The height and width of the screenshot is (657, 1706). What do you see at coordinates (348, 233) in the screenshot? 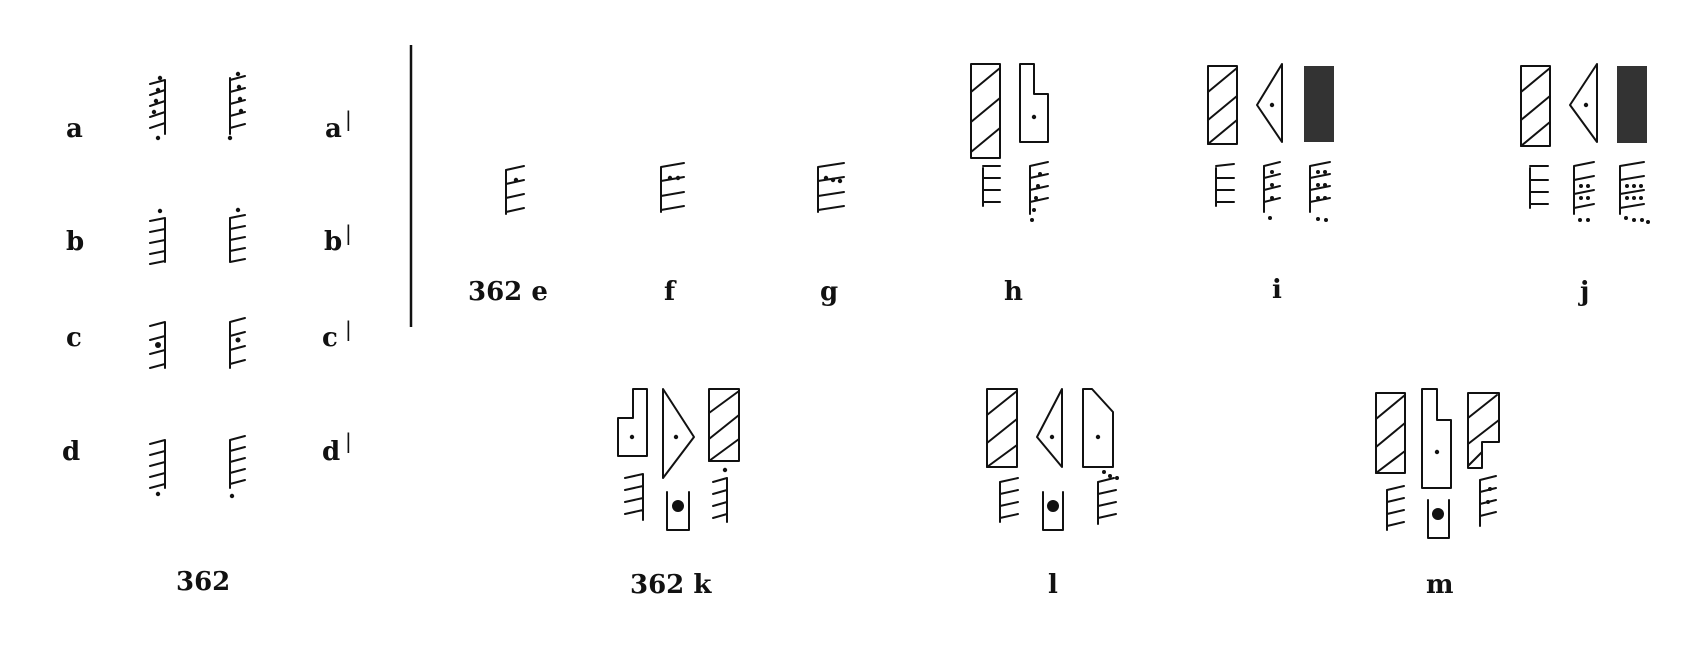
I see `prime-mark-b: |` at bounding box center [348, 233].